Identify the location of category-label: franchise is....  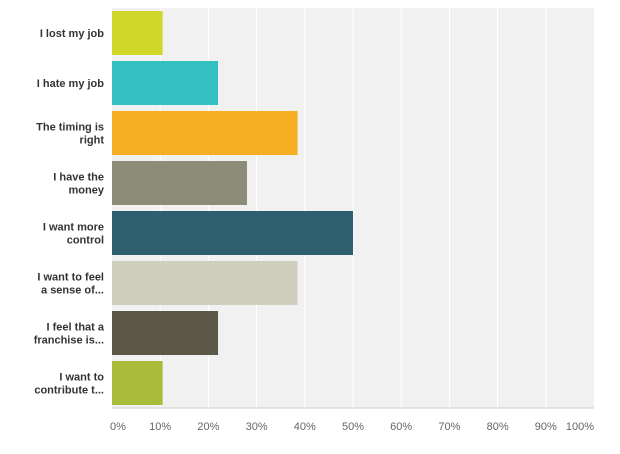
(69, 341).